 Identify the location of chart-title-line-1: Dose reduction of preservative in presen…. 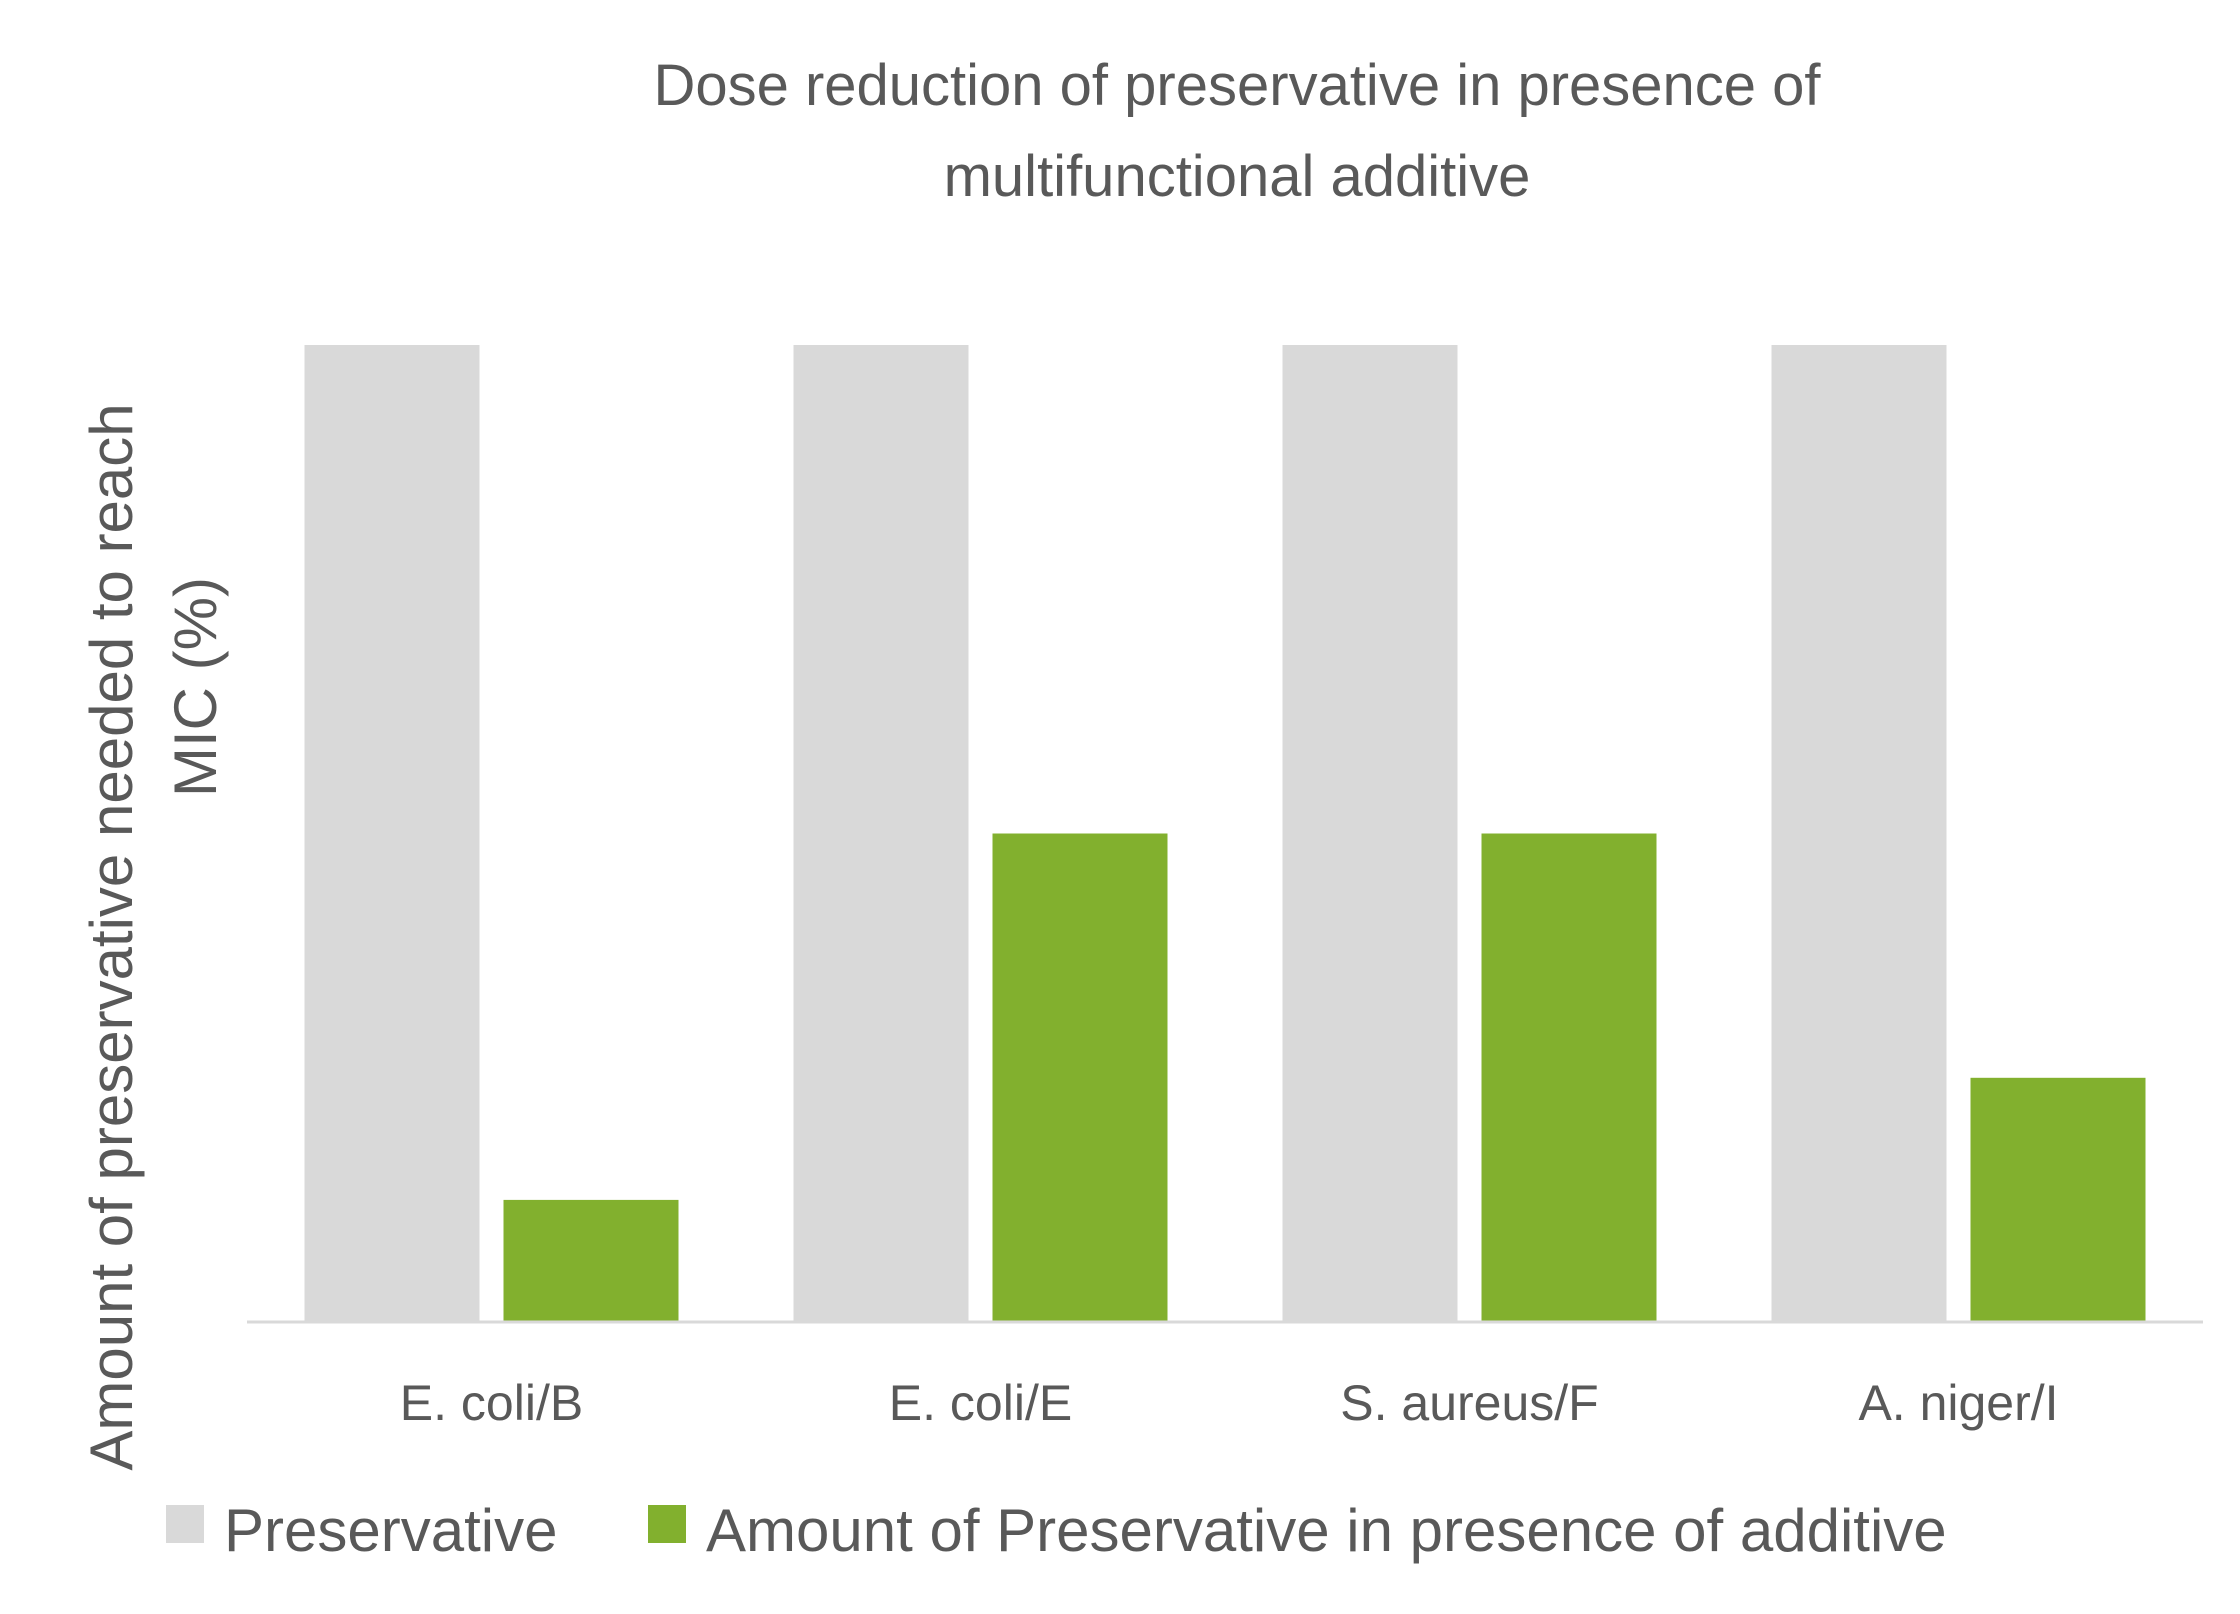
(1237, 85).